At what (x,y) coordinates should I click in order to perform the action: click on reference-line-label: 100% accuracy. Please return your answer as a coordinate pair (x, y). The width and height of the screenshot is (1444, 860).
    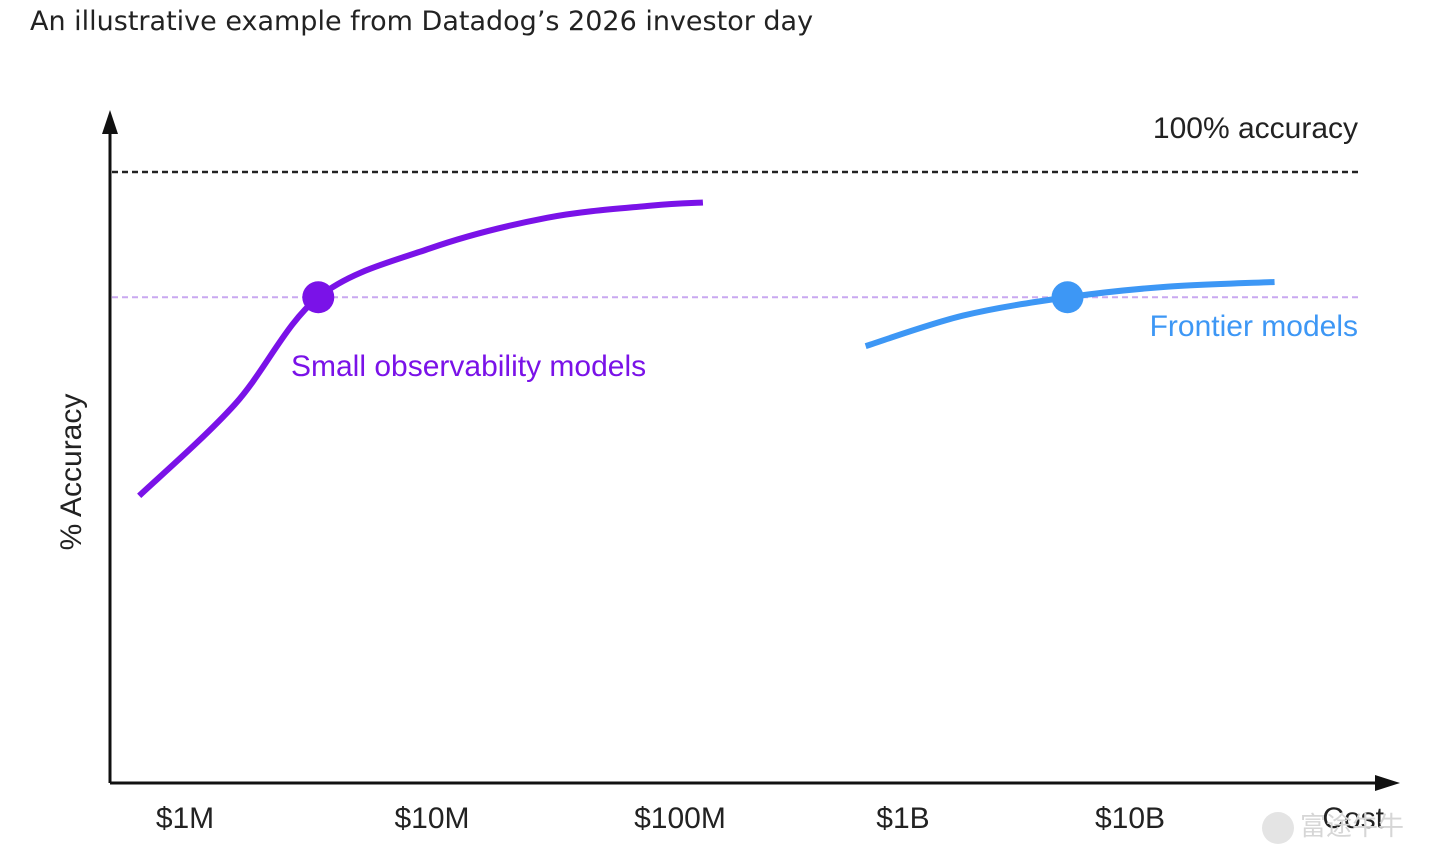
    Looking at the image, I should click on (1255, 128).